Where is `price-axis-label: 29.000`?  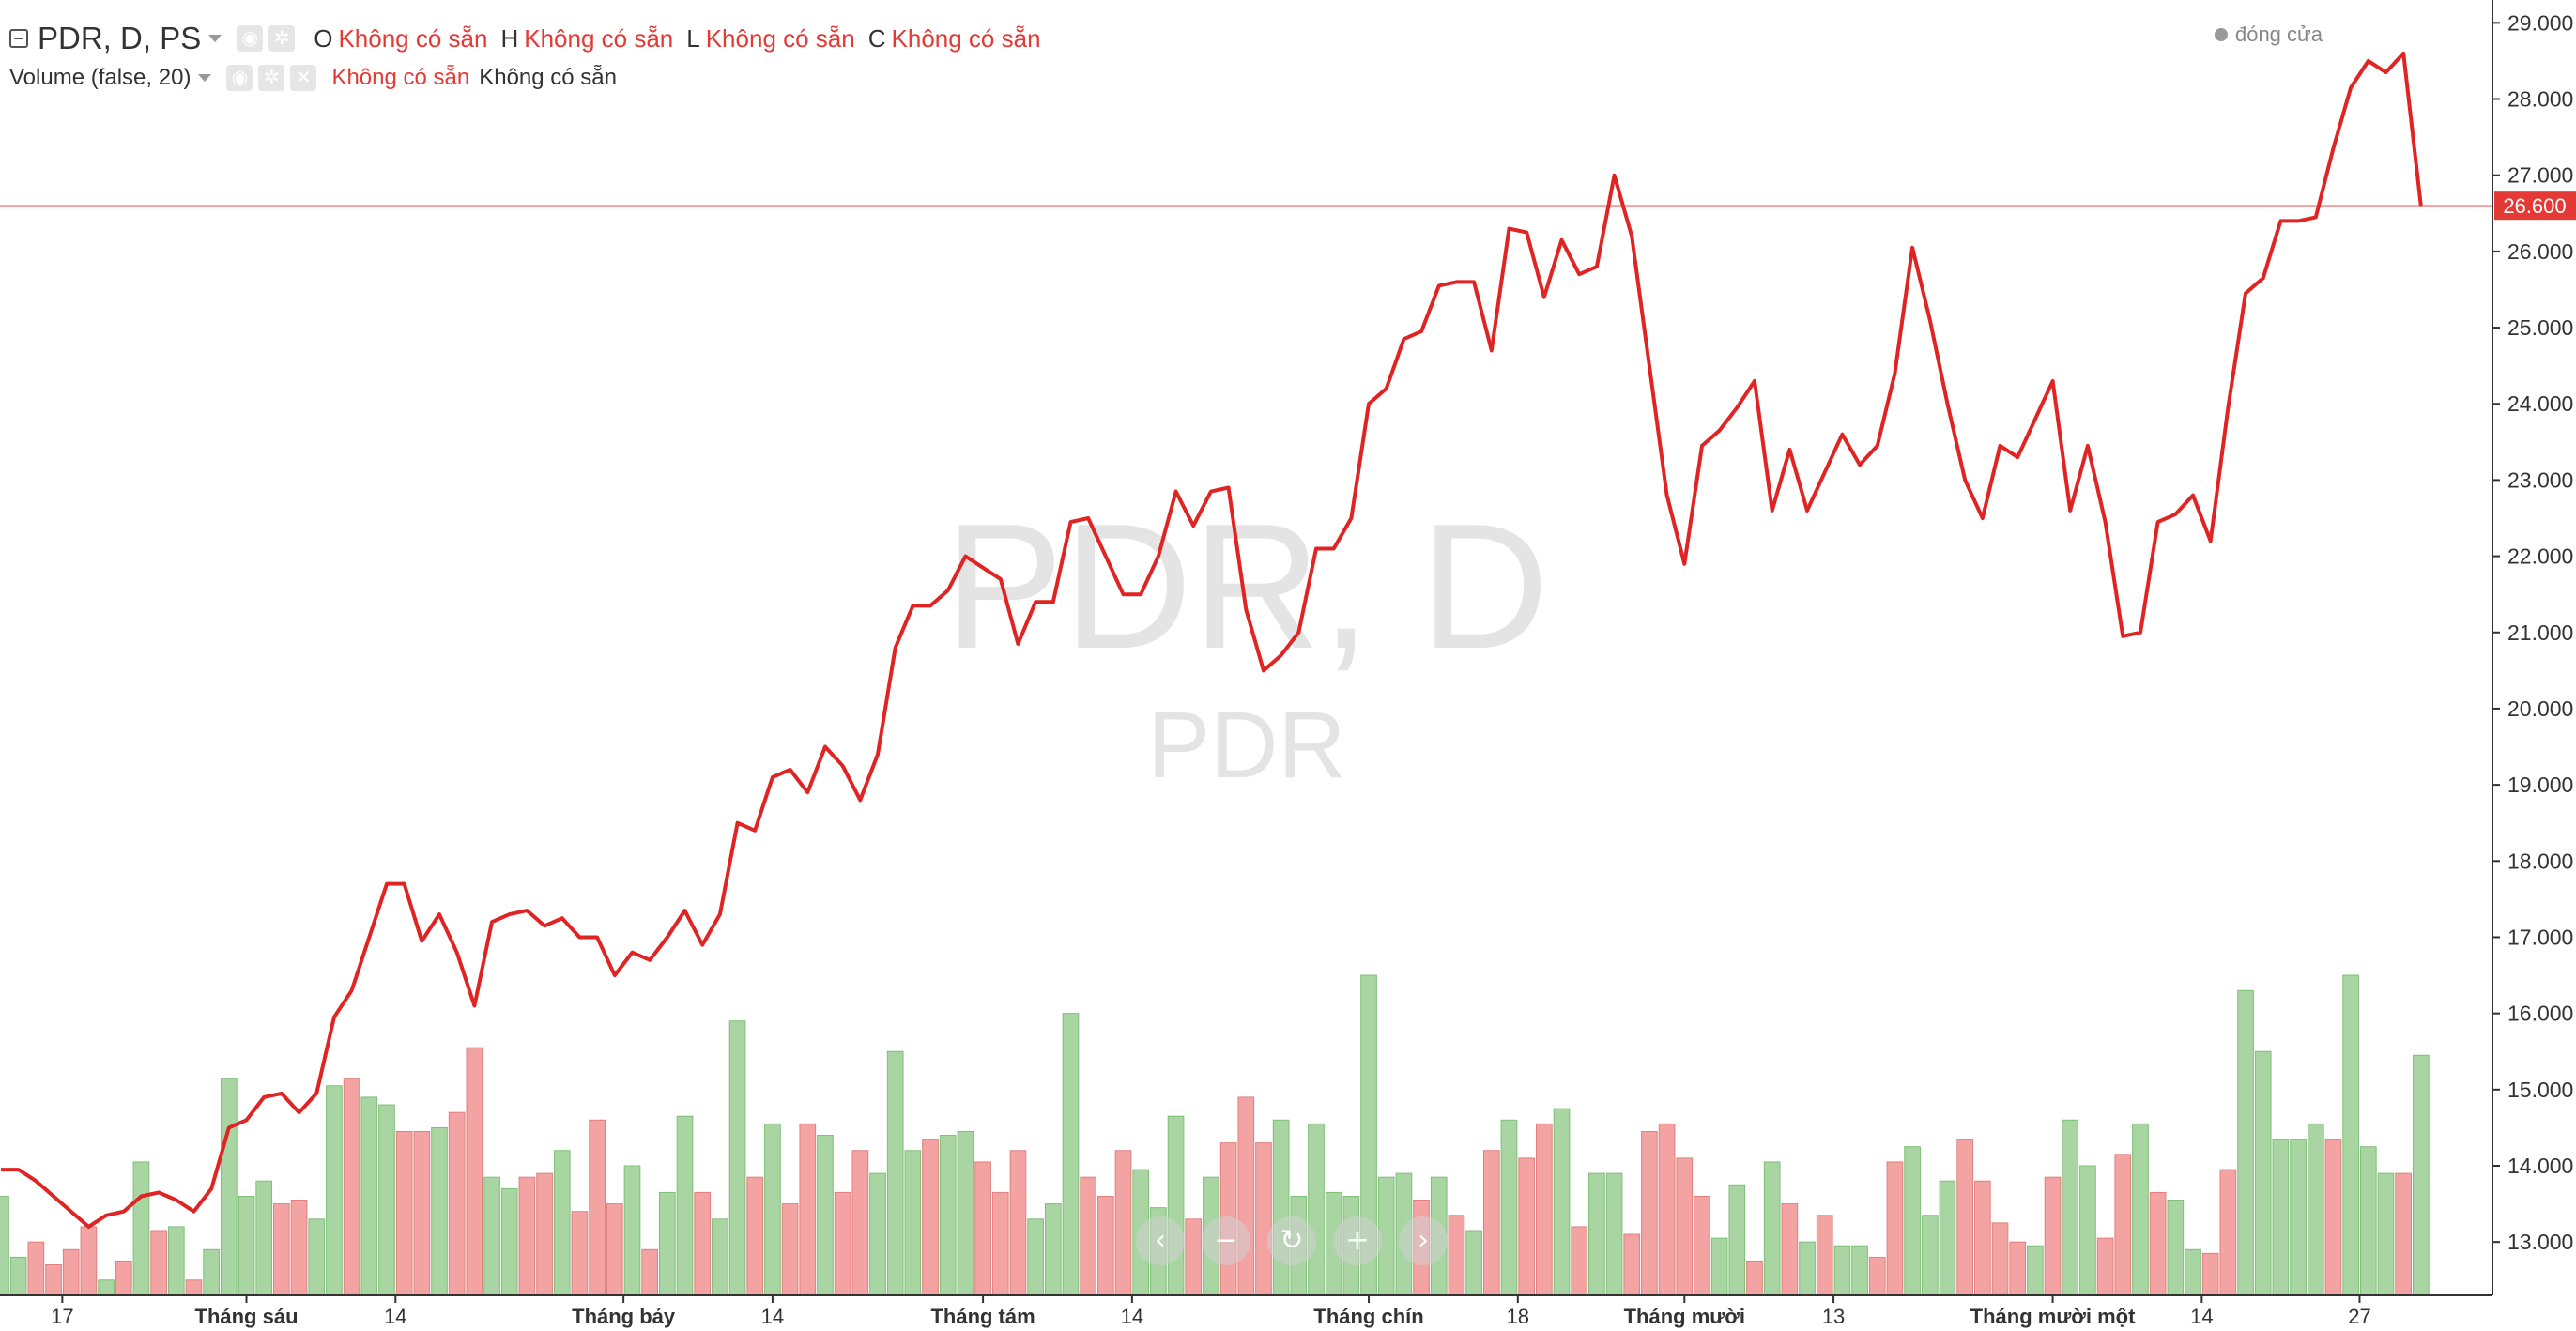
price-axis-label: 29.000 is located at coordinates (2540, 22).